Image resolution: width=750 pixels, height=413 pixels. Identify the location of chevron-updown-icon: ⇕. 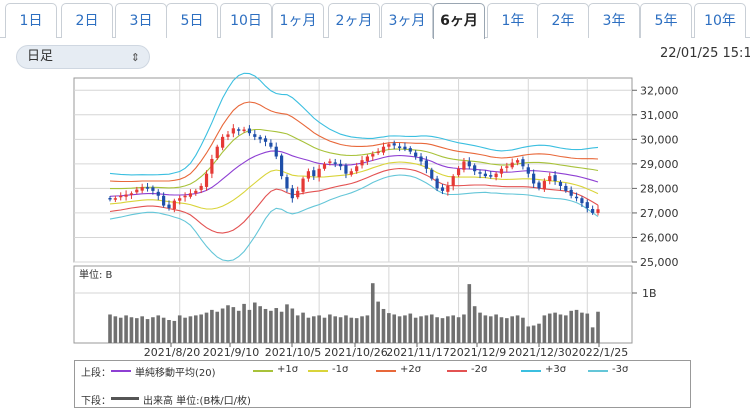
(135, 57).